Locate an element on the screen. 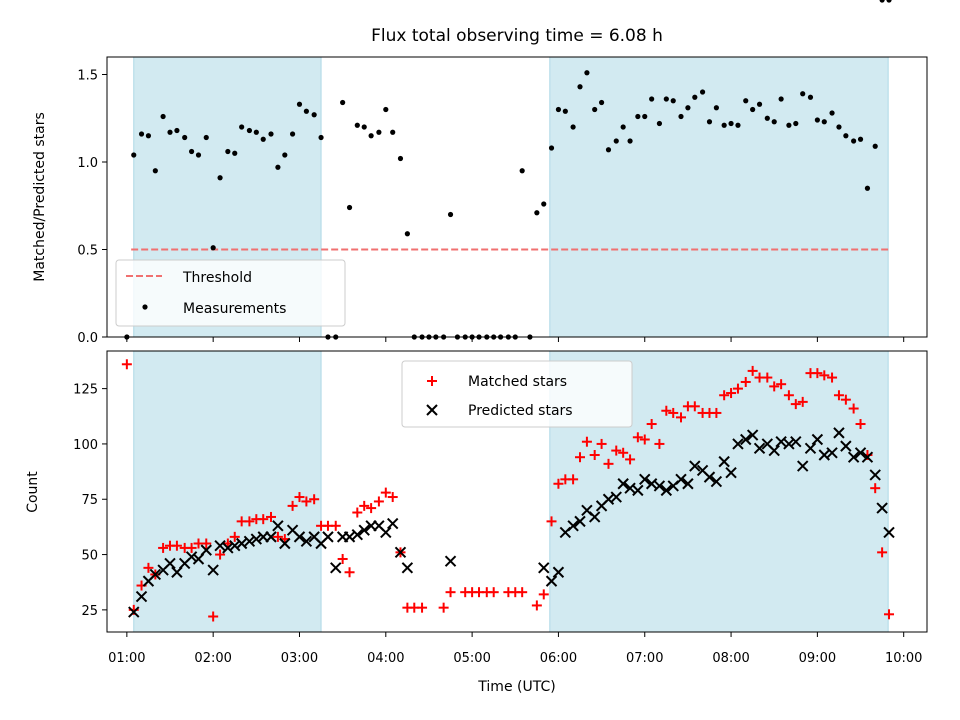  legend-measurements-label: Measurements is located at coordinates (234, 309).